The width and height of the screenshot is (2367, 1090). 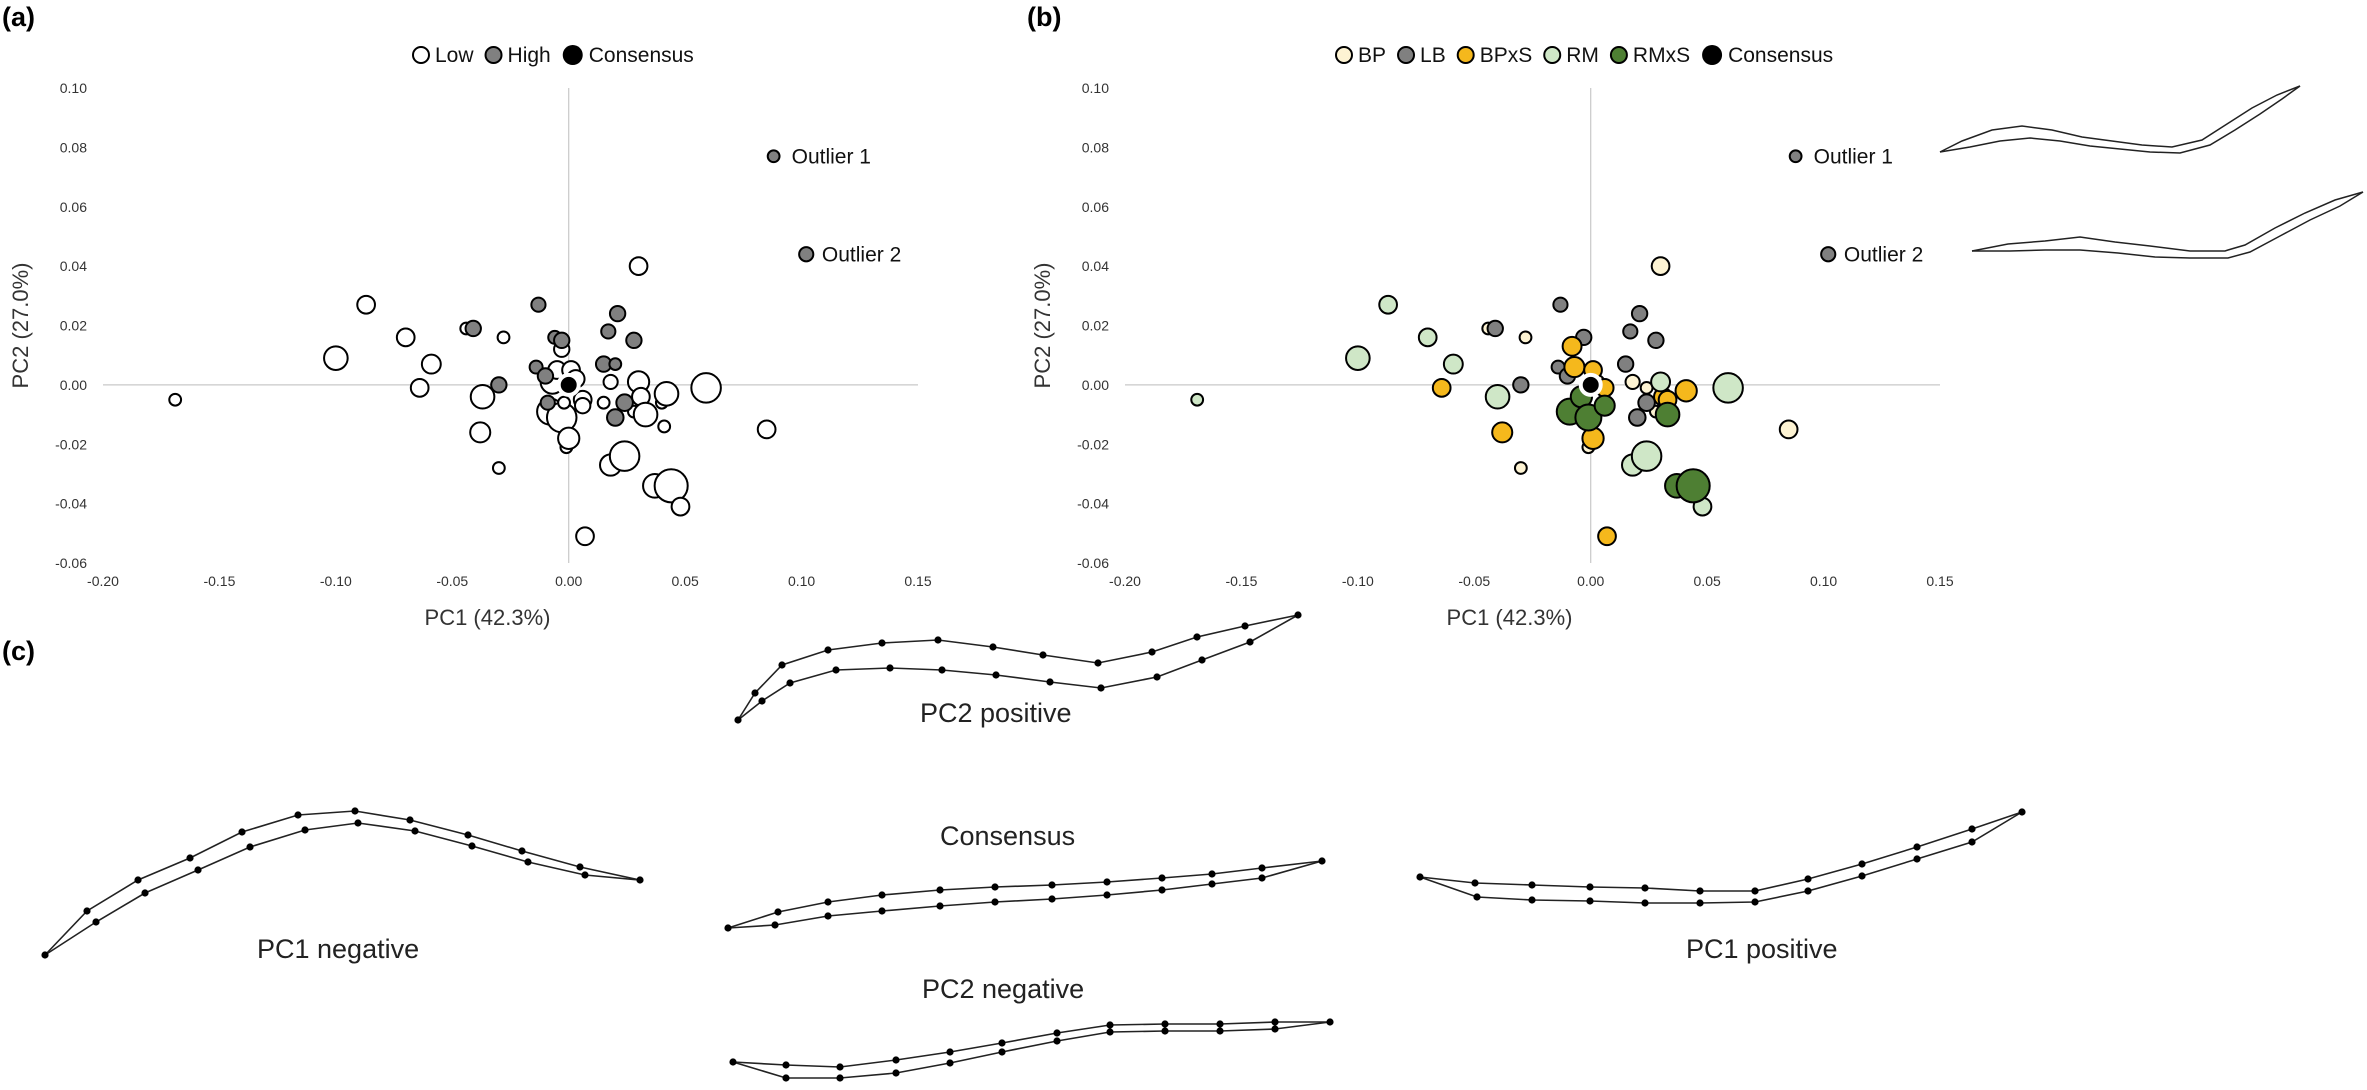 What do you see at coordinates (568, 384) in the screenshot?
I see `data-point-consensus` at bounding box center [568, 384].